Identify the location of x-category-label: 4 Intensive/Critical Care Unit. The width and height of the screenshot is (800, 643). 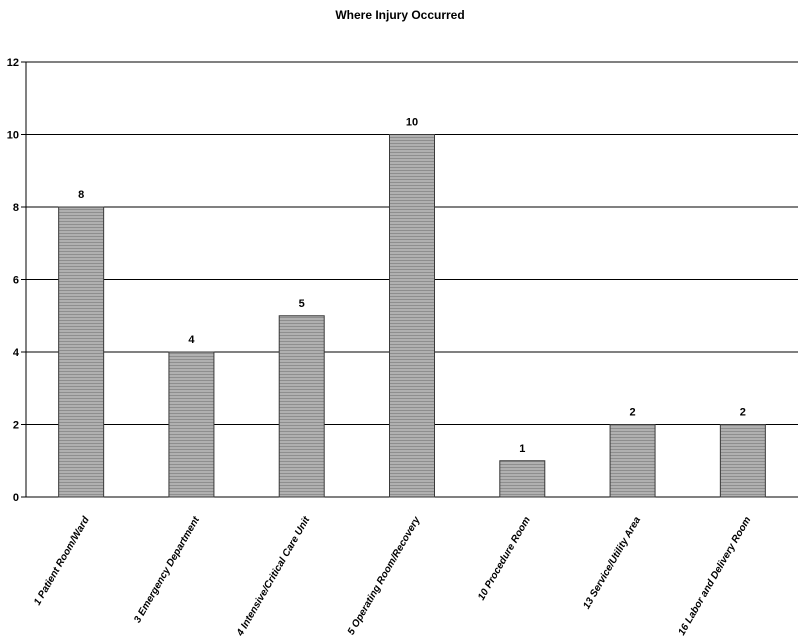
(273, 576).